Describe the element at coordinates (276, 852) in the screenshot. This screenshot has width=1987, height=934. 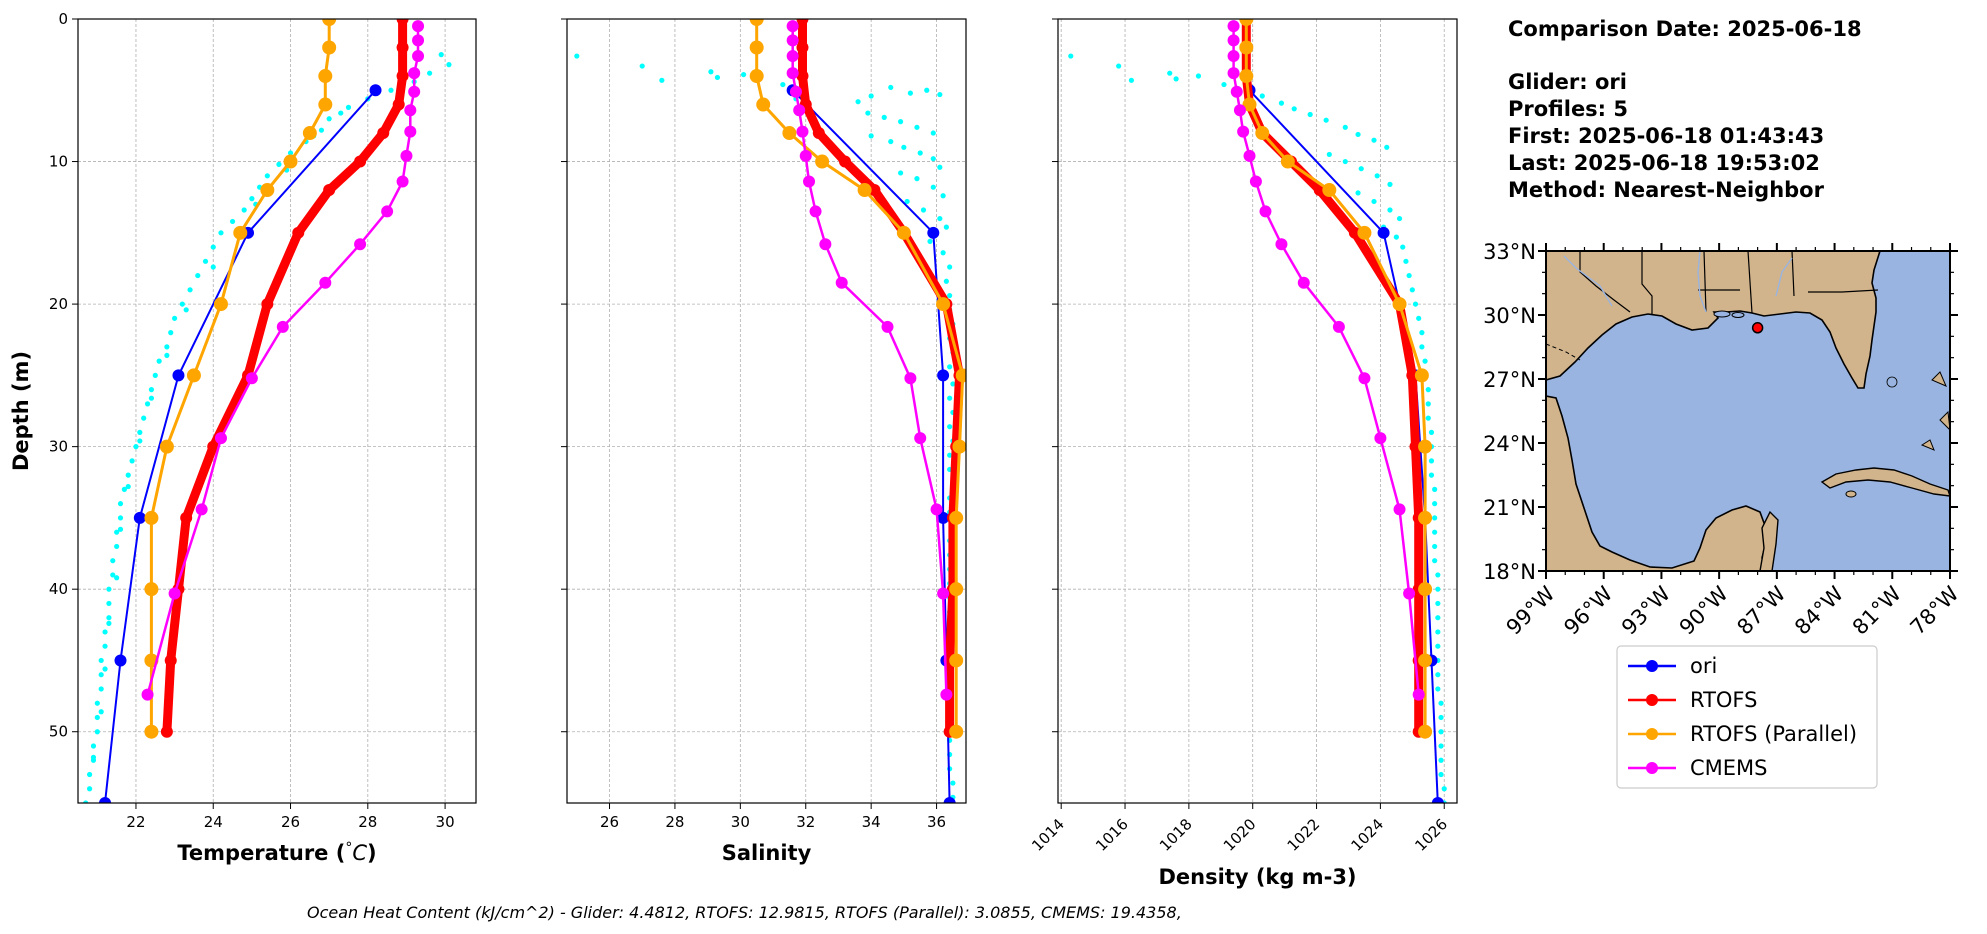
I see `x-axis-label: Temperature (°C)` at that location.